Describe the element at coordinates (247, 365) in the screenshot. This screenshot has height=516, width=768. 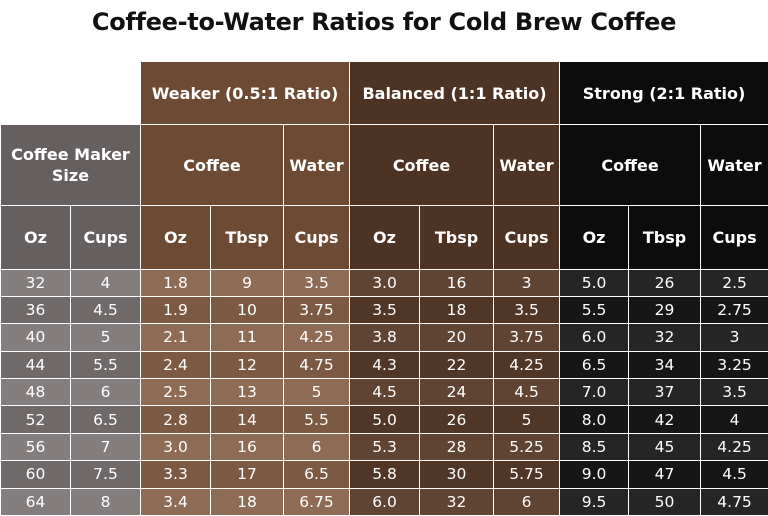
I see `cell-weaker-coffee-tbsp: 12` at that location.